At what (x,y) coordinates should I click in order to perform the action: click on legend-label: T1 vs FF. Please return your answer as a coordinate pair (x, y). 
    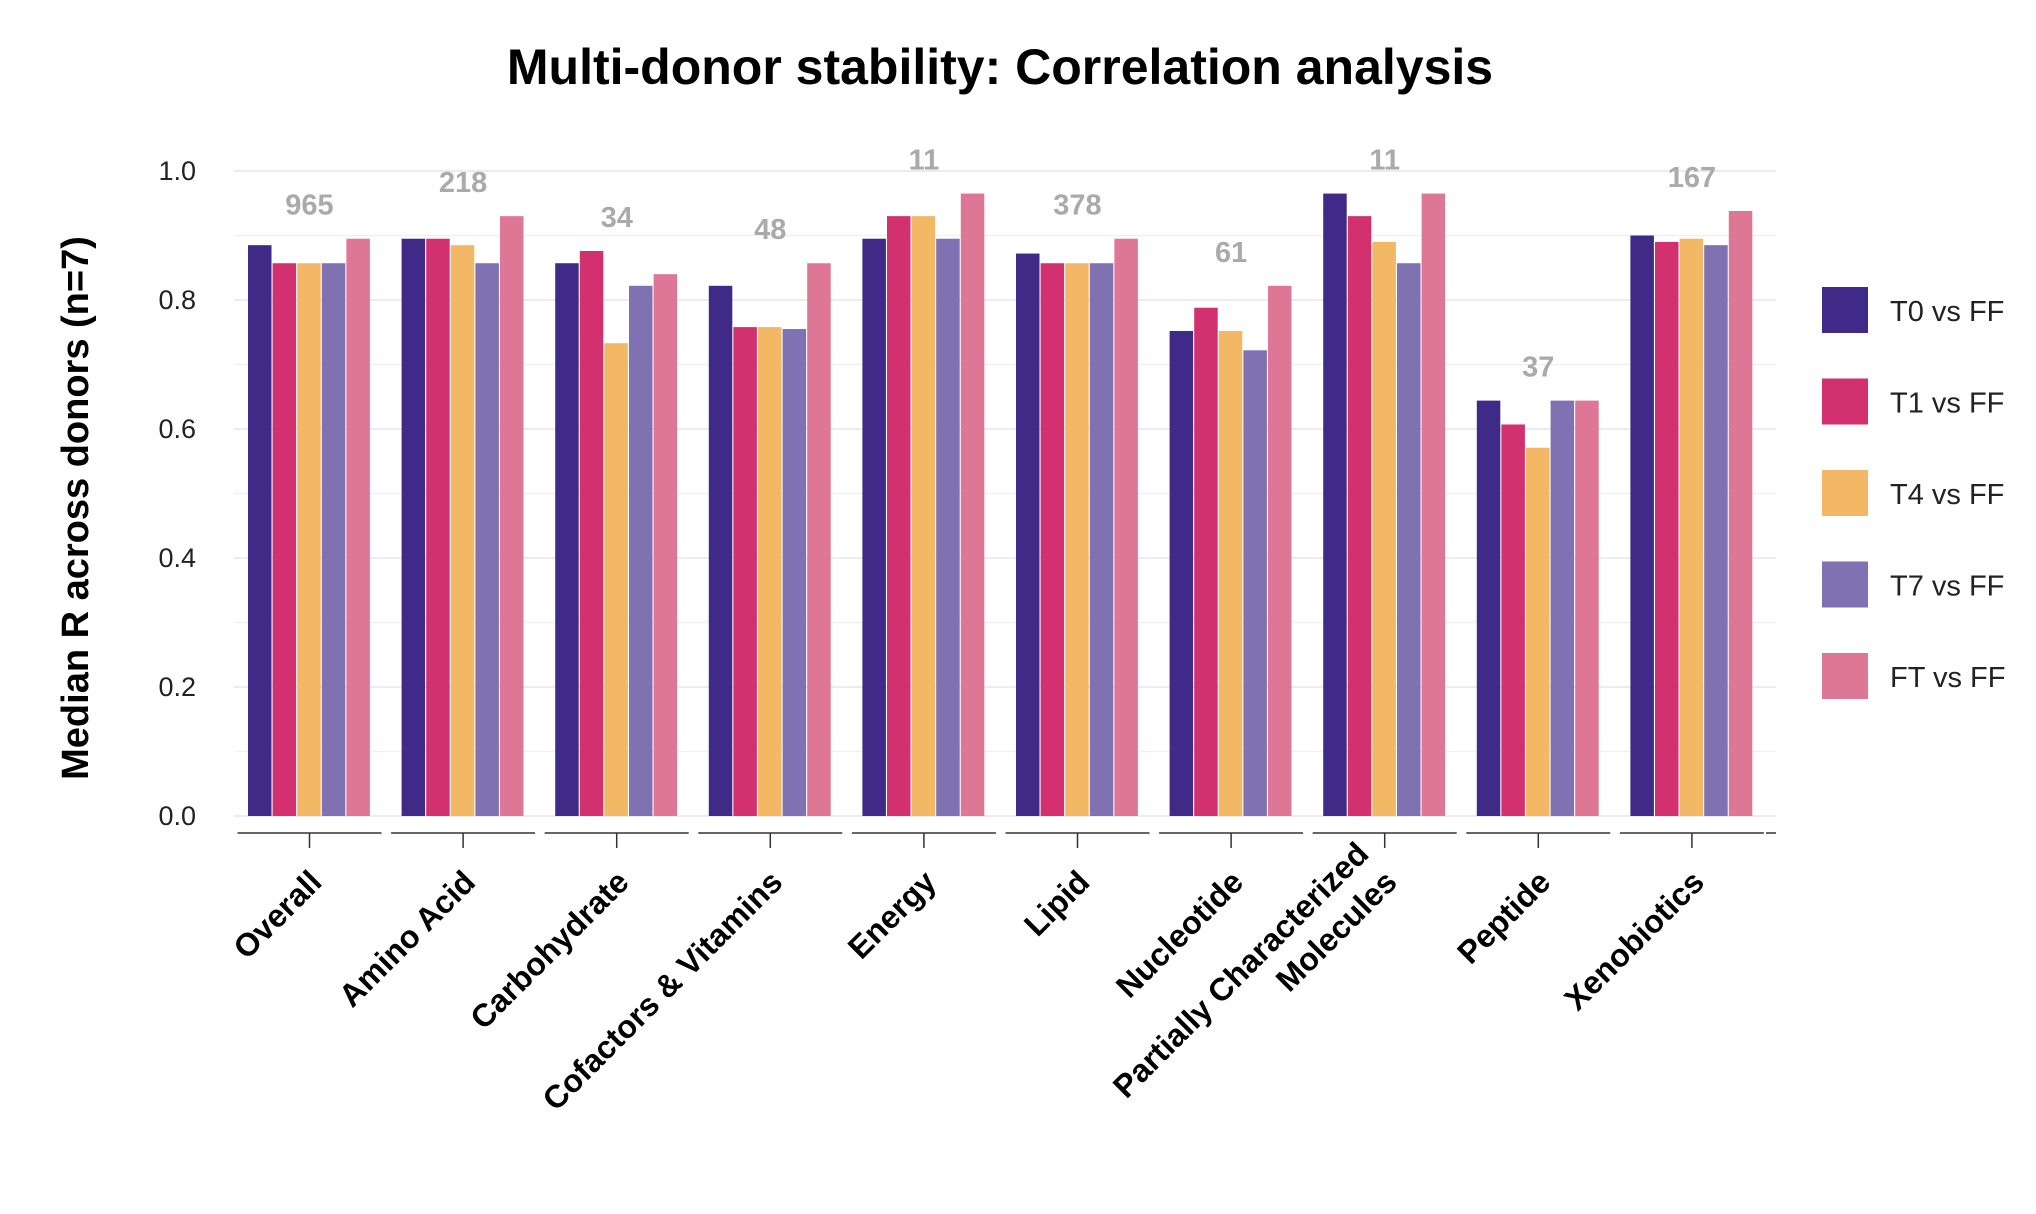
    Looking at the image, I should click on (1947, 404).